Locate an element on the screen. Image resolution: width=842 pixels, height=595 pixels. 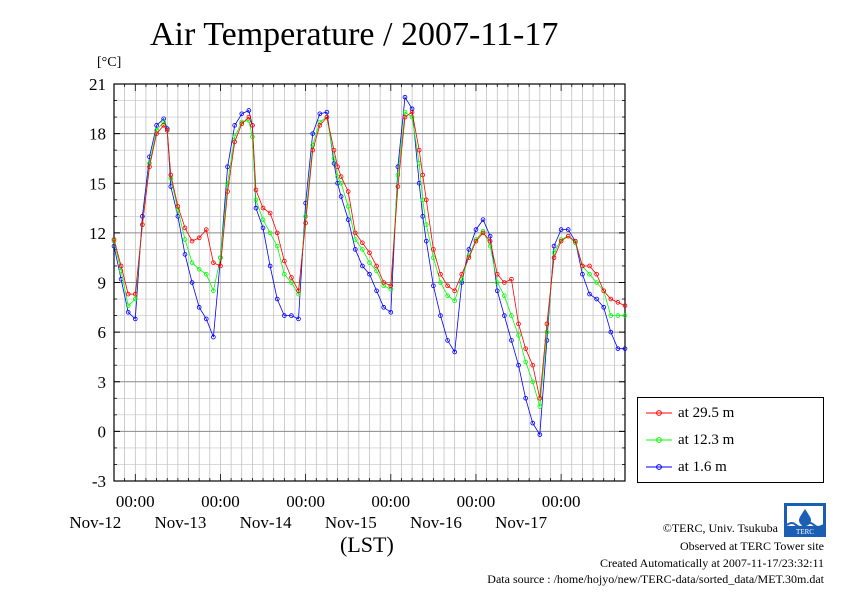
x-tick-label-date: Nov-13 is located at coordinates (180, 522).